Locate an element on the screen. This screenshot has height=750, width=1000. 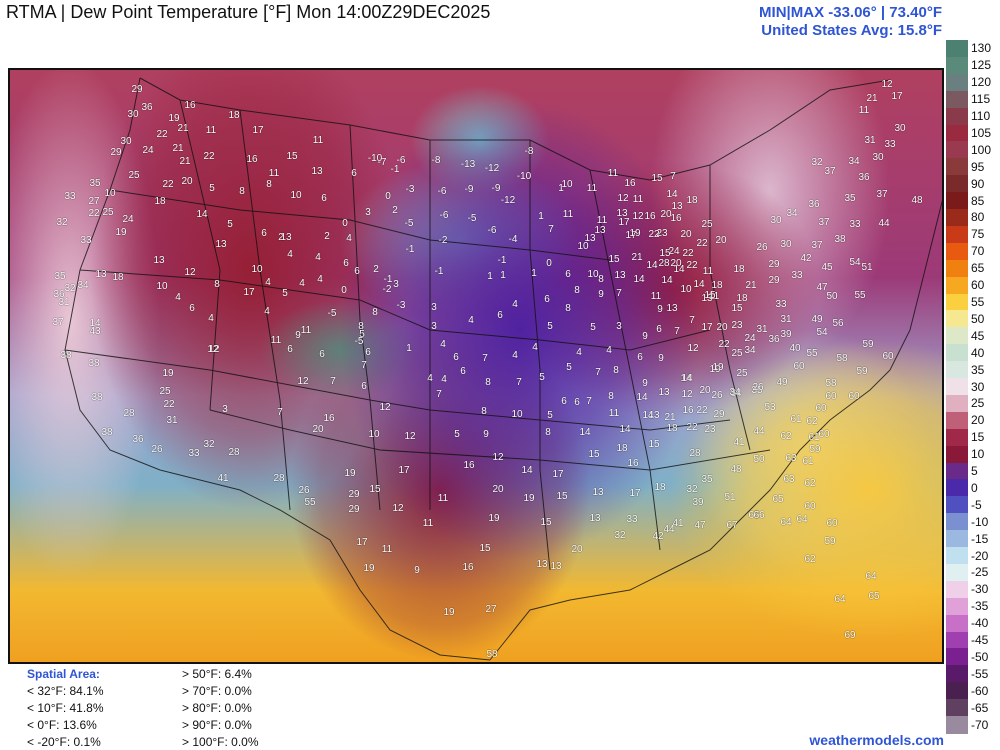
station-value: 38 is located at coordinates (94, 363).